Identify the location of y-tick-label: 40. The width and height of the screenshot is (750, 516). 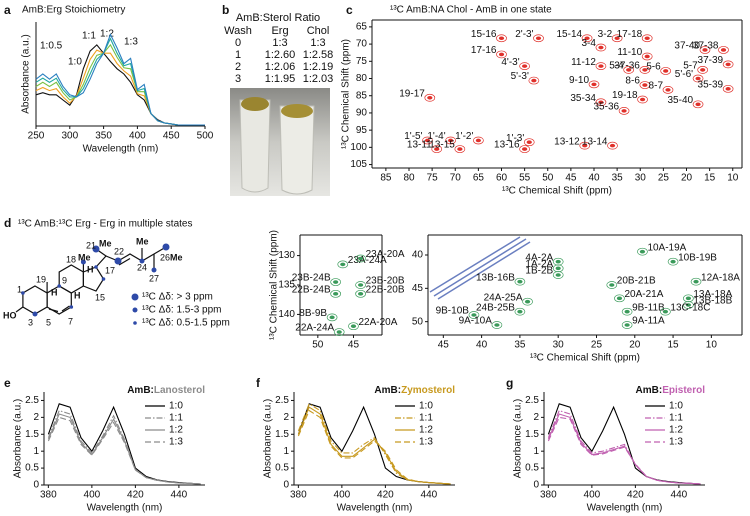
(418, 255).